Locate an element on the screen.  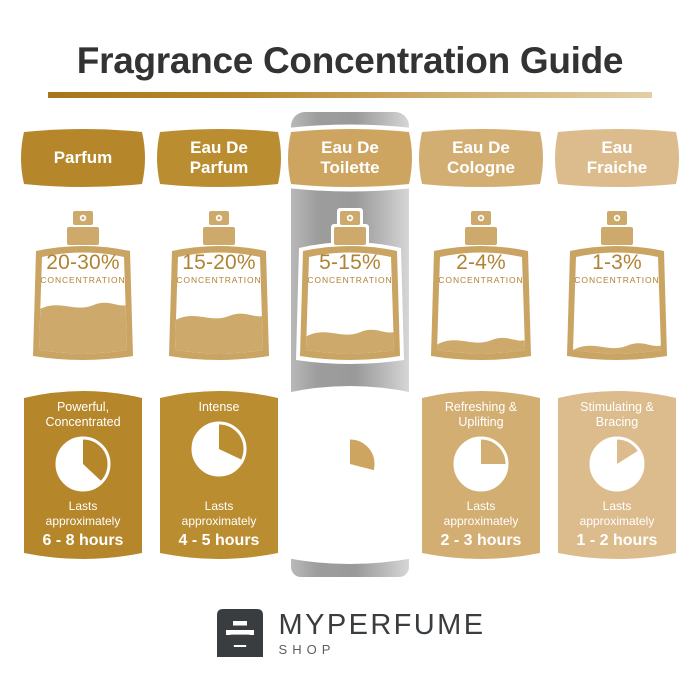
lasts-block: Lasts approximately 6 - 8 hours is located at coordinates (83, 525).